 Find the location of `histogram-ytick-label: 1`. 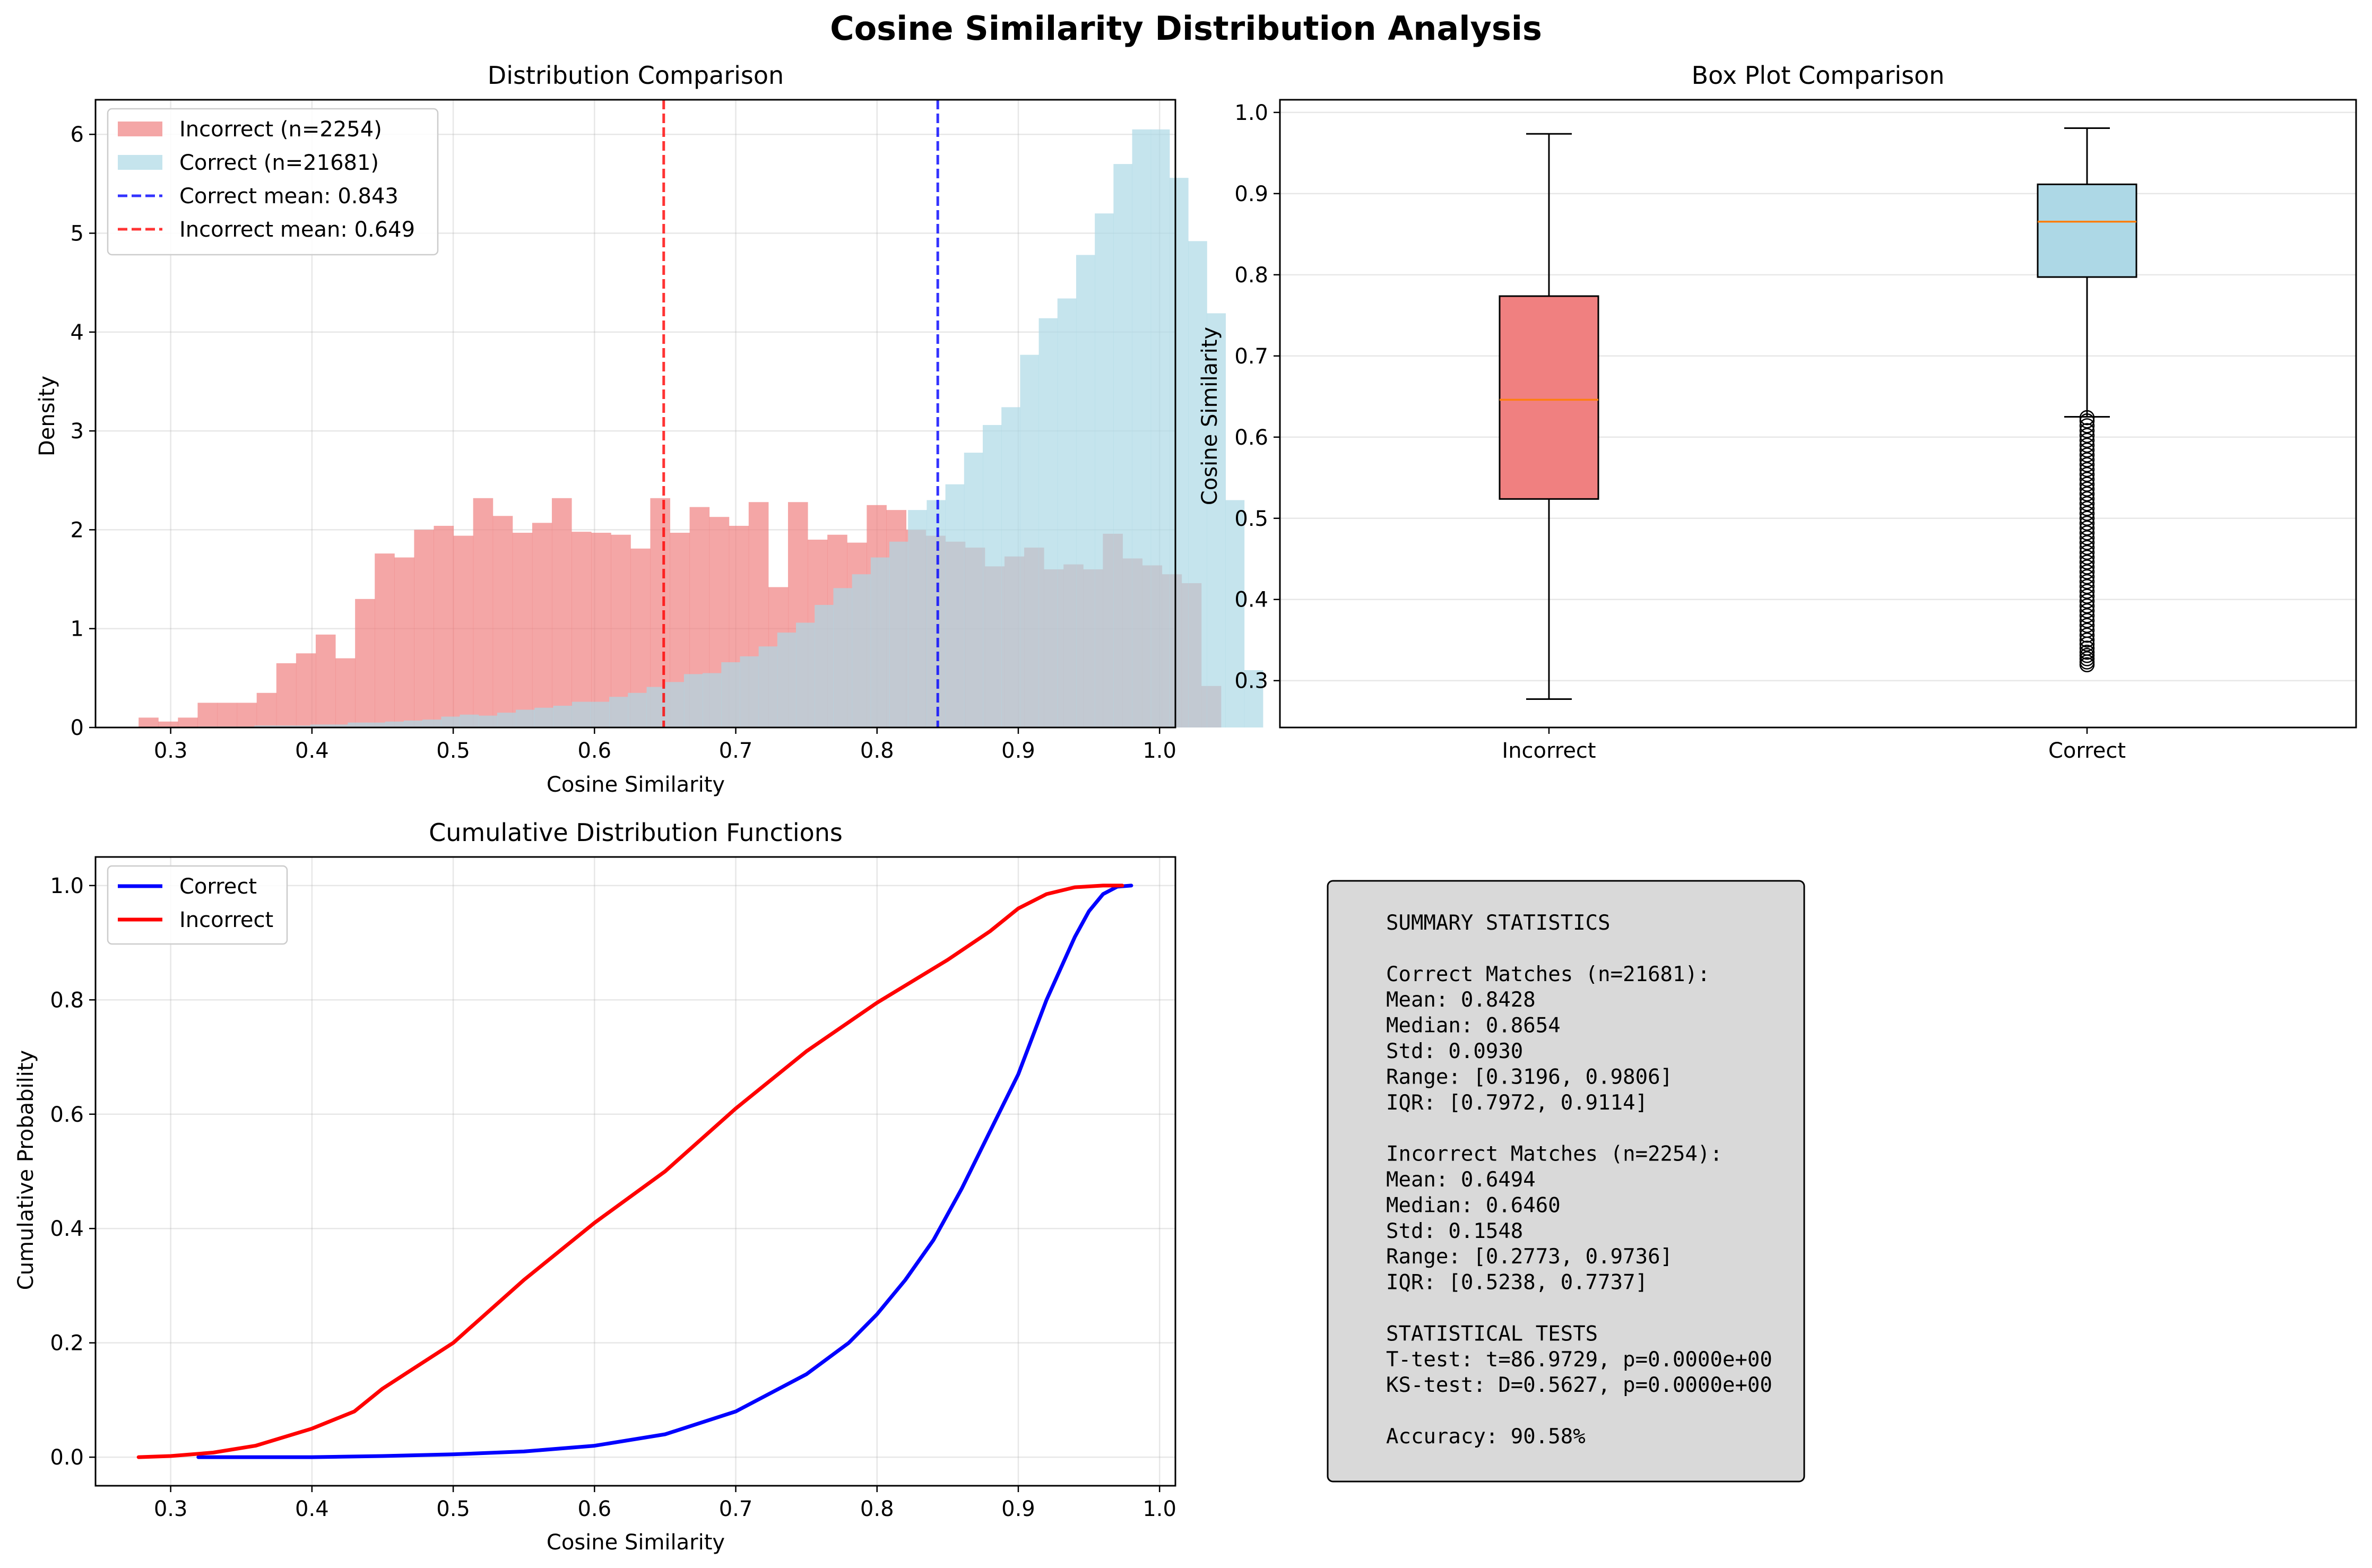

histogram-ytick-label: 1 is located at coordinates (77, 629).